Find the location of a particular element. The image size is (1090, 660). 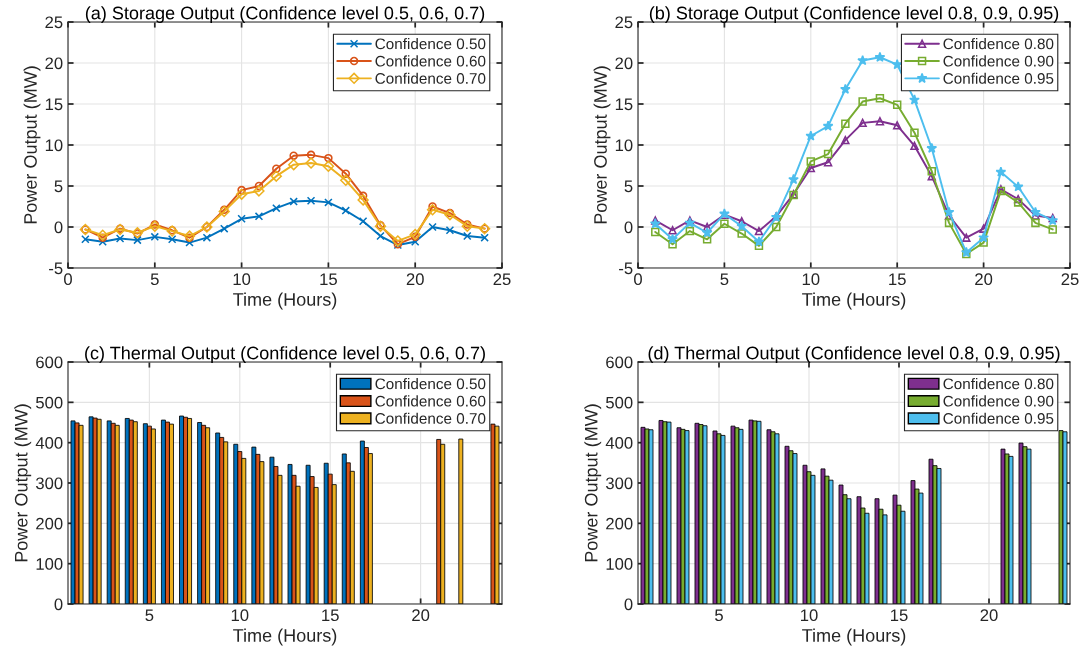

chart-title: (d) Thermal Output (Confidence level 0.8, 0.9, 0.95) is located at coordinates (854, 354).